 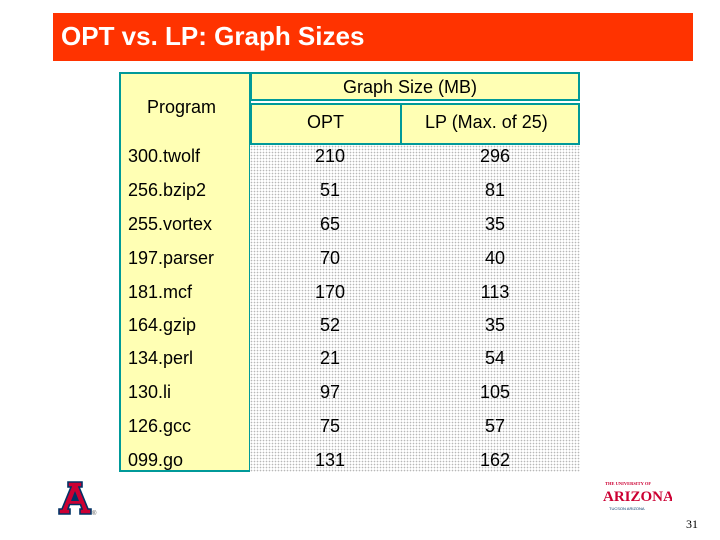 I want to click on program-cell: 256.bzip2, so click(x=167, y=190).